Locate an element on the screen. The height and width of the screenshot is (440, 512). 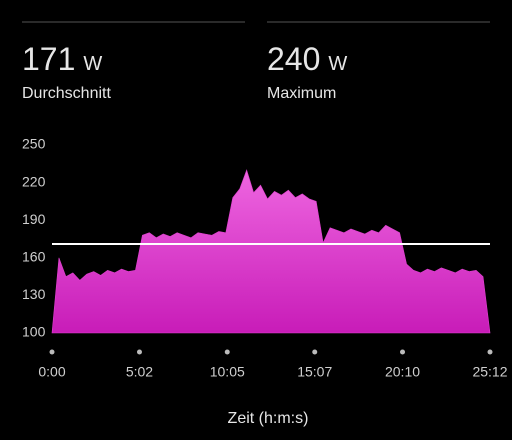
stat-value: 171 W is located at coordinates (62, 59).